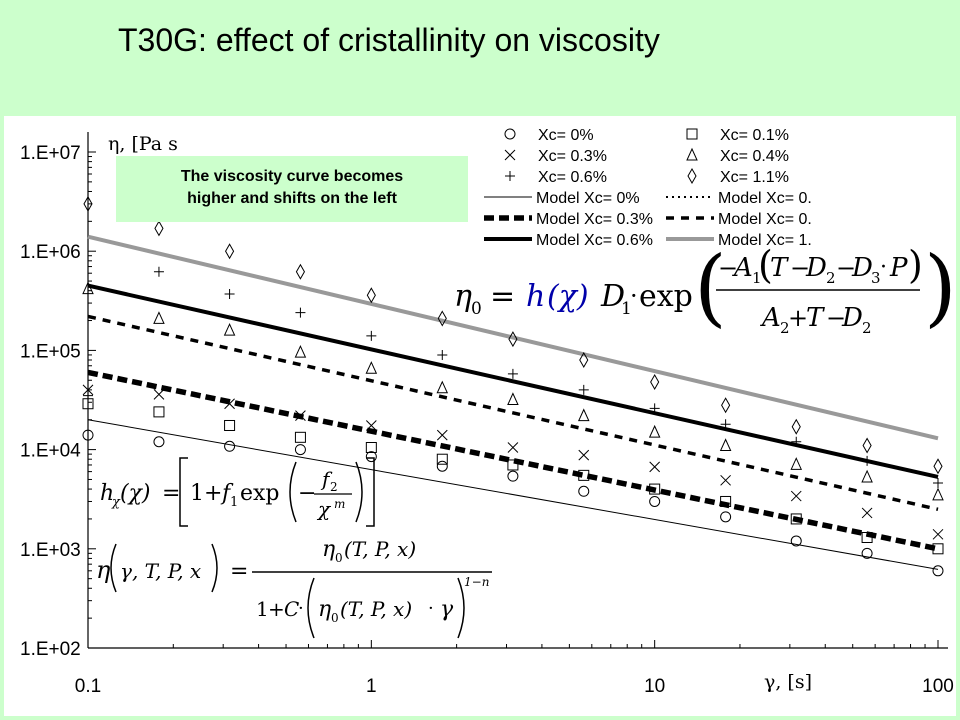  What do you see at coordinates (594, 219) in the screenshot?
I see `legend-label: Model Xc= 0.3%` at bounding box center [594, 219].